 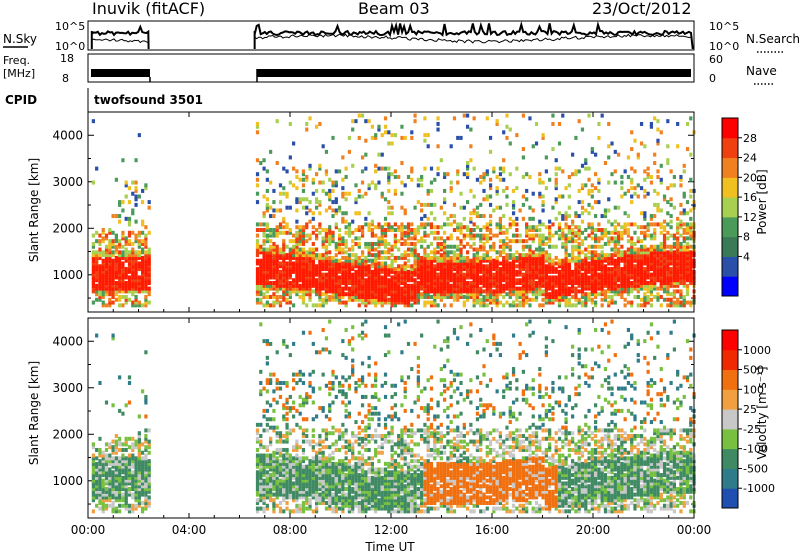 I want to click on colorbar-swatch, so click(x=730, y=227).